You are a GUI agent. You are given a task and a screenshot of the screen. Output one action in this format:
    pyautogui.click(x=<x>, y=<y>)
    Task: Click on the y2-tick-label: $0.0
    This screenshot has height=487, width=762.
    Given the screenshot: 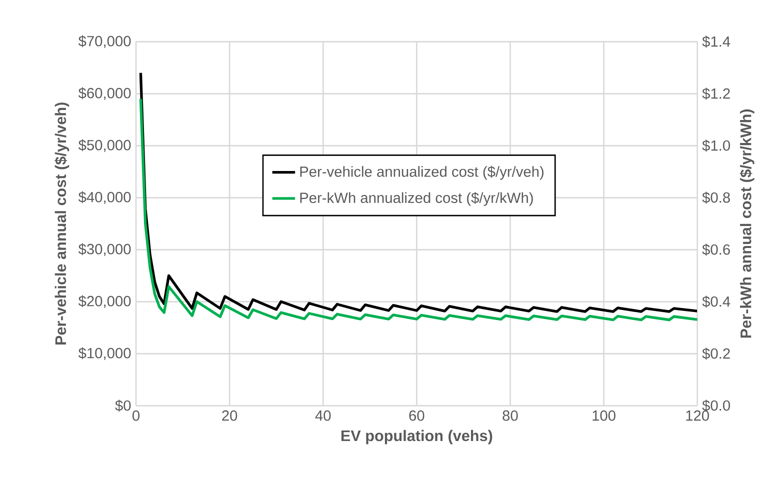 What is the action you would take?
    pyautogui.click(x=716, y=406)
    